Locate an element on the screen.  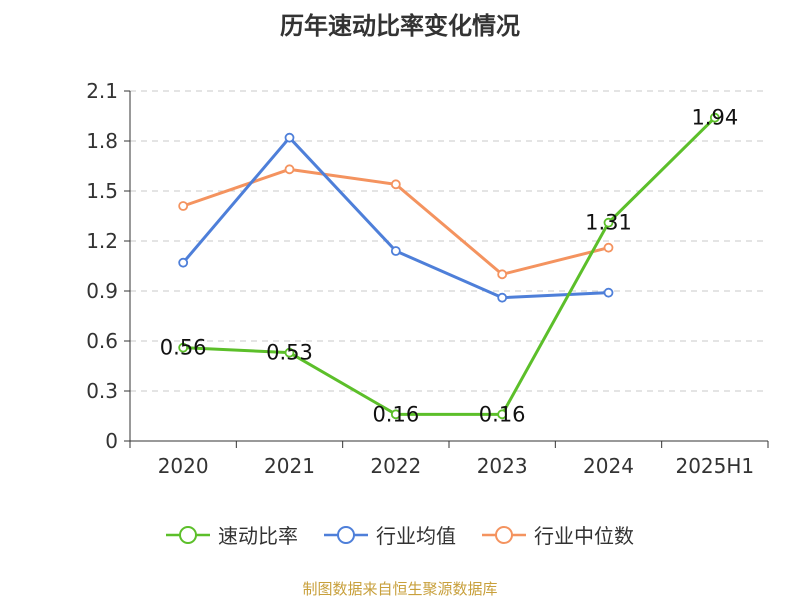
data-label: 1.31 is located at coordinates (608, 223).